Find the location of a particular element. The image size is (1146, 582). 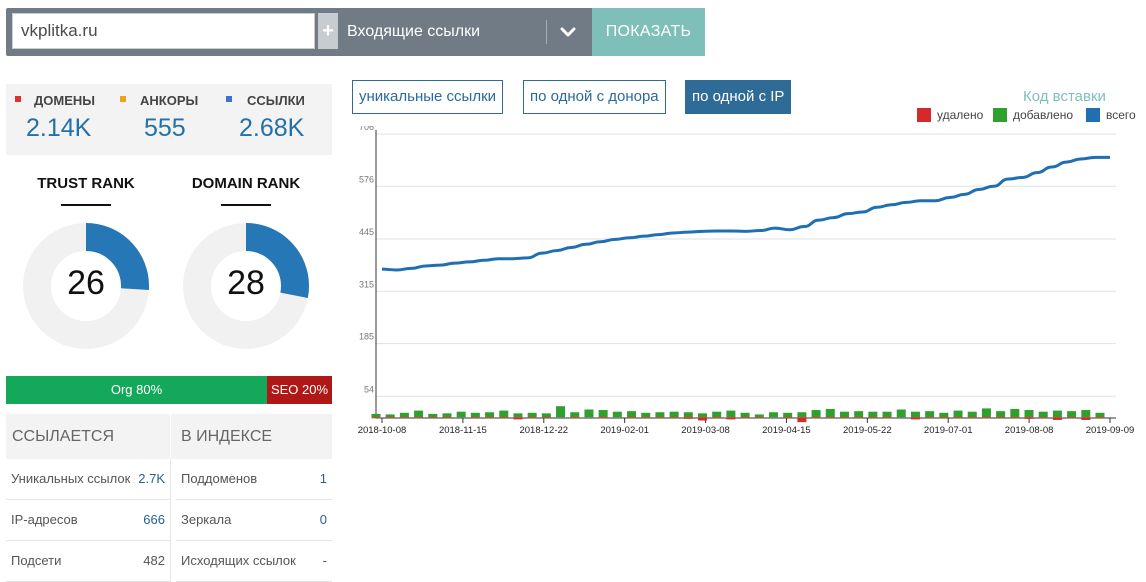

org-segment: Org 80% is located at coordinates (136, 390).